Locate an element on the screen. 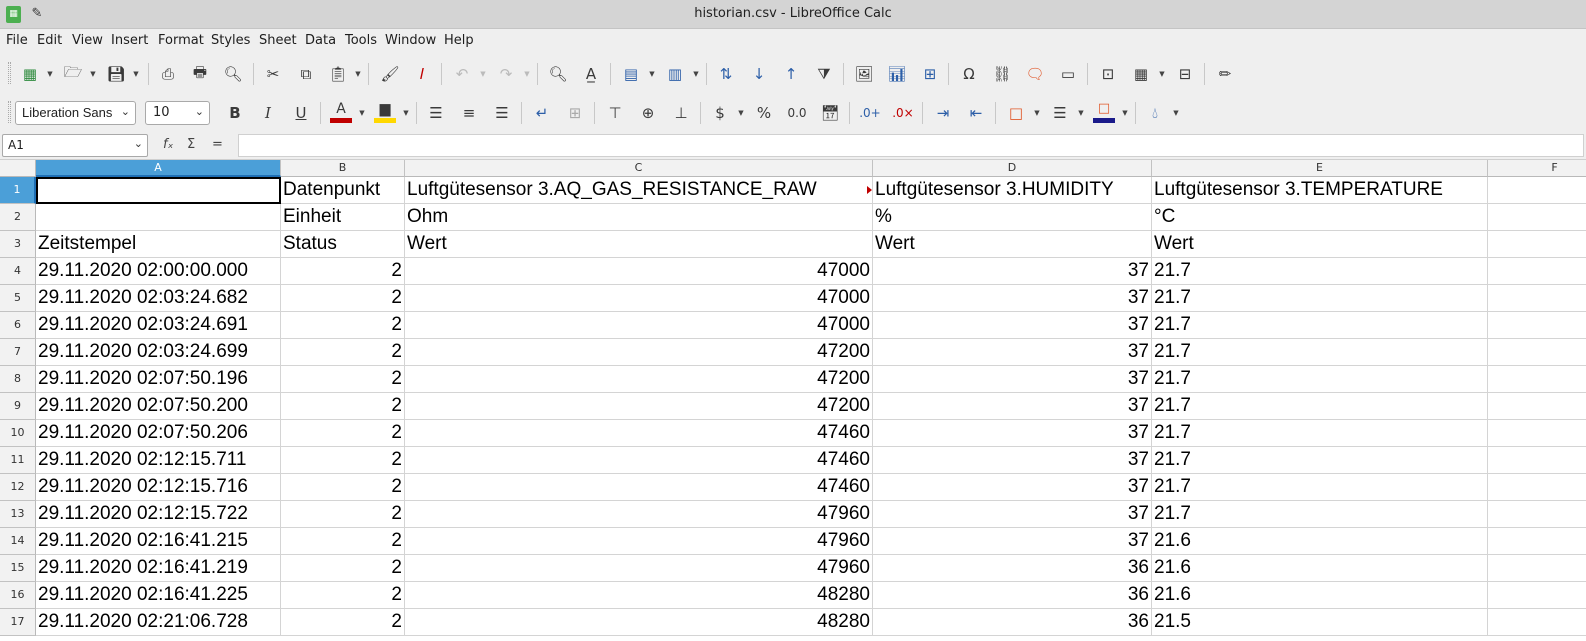  menu-sheet: Sheet is located at coordinates (278, 40).